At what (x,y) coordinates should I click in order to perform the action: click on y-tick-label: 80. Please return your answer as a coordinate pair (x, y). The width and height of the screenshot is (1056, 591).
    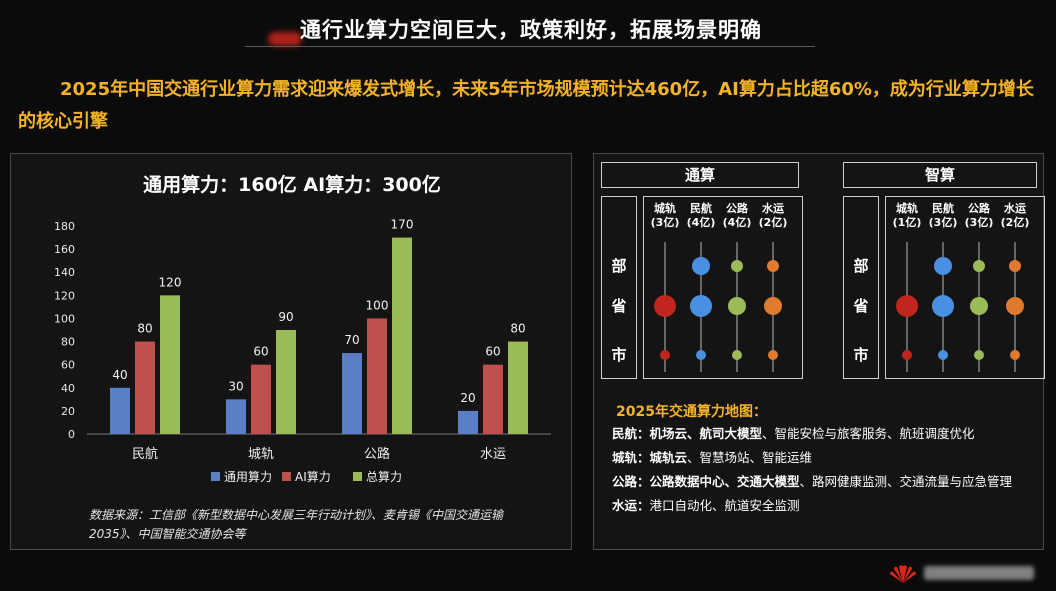
    Looking at the image, I should click on (68, 342).